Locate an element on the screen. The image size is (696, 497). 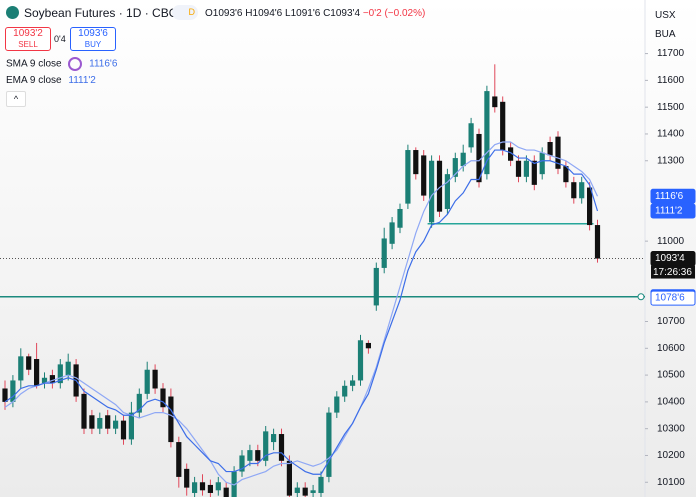
loading-icon is located at coordinates (75, 64).